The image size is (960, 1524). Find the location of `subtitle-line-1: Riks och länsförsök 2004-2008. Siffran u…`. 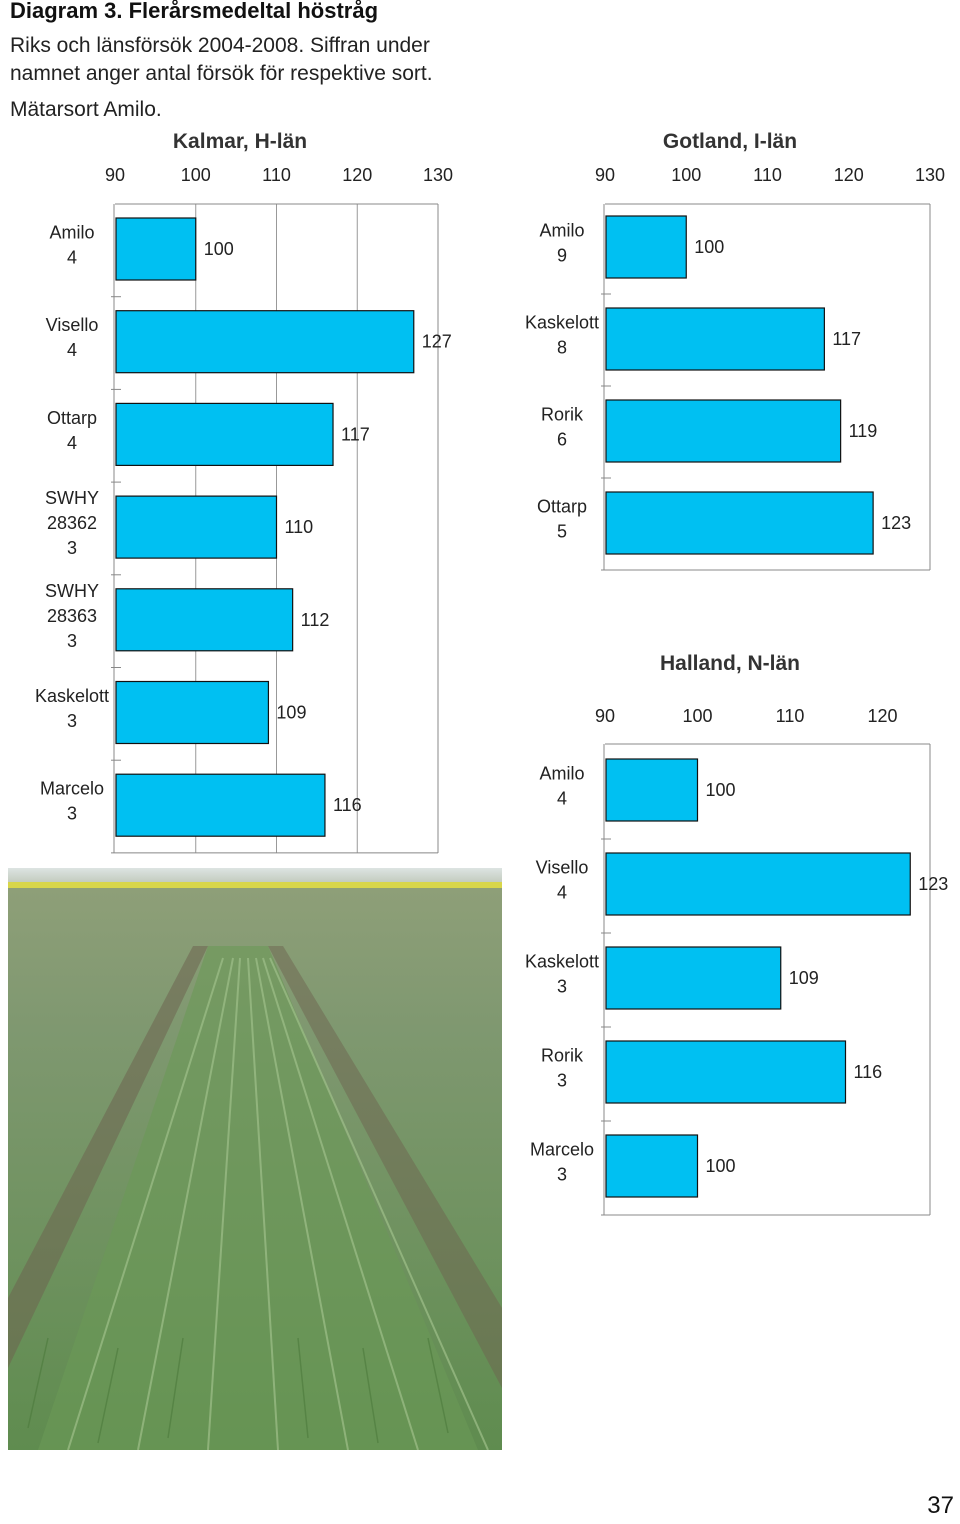

subtitle-line-1: Riks och länsförsök 2004-2008. Siffran u… is located at coordinates (220, 45).